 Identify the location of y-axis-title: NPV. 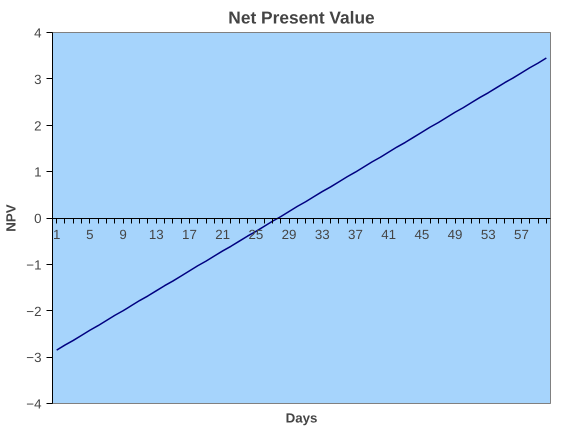
(10, 218).